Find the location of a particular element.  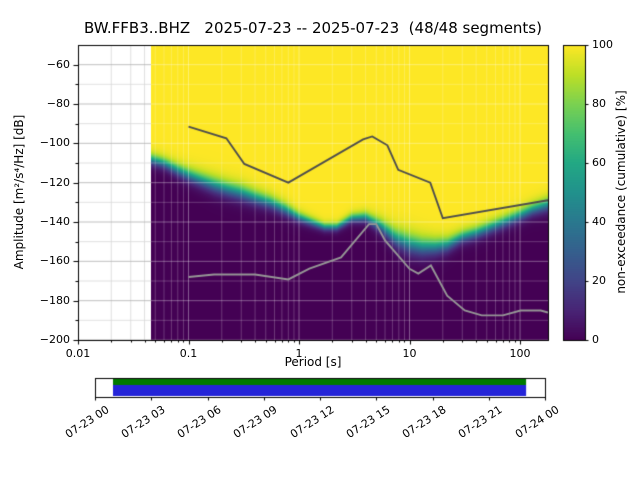

colorbar-tick-label: 80 is located at coordinates (599, 103).